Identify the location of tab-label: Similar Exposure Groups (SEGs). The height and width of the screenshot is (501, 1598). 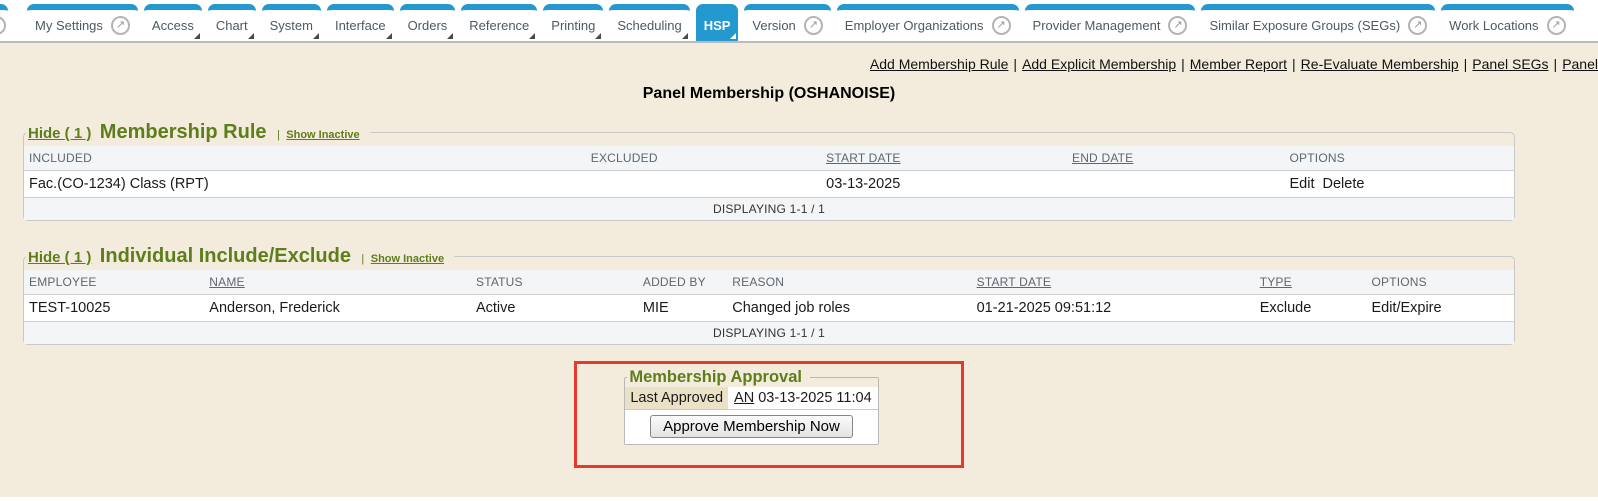
(1305, 25).